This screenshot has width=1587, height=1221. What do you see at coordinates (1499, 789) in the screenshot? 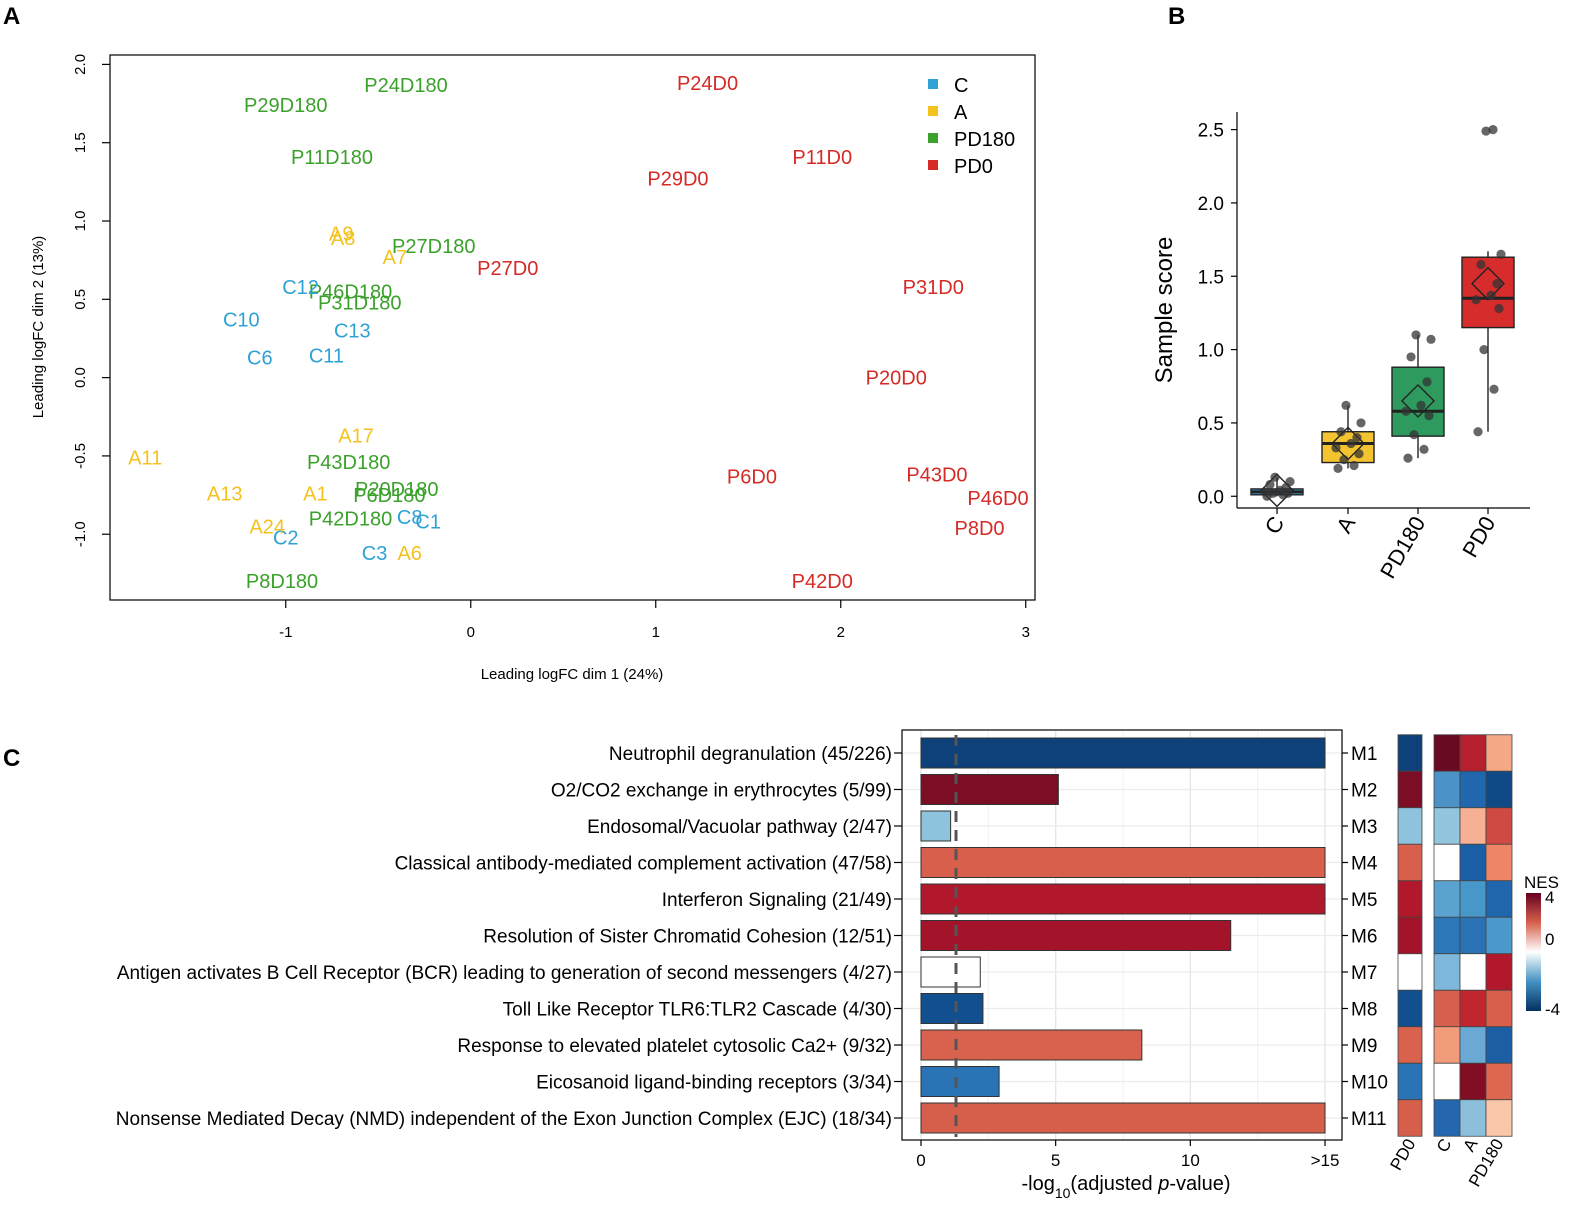
I see `heatmap-cell-m2-pd180` at bounding box center [1499, 789].